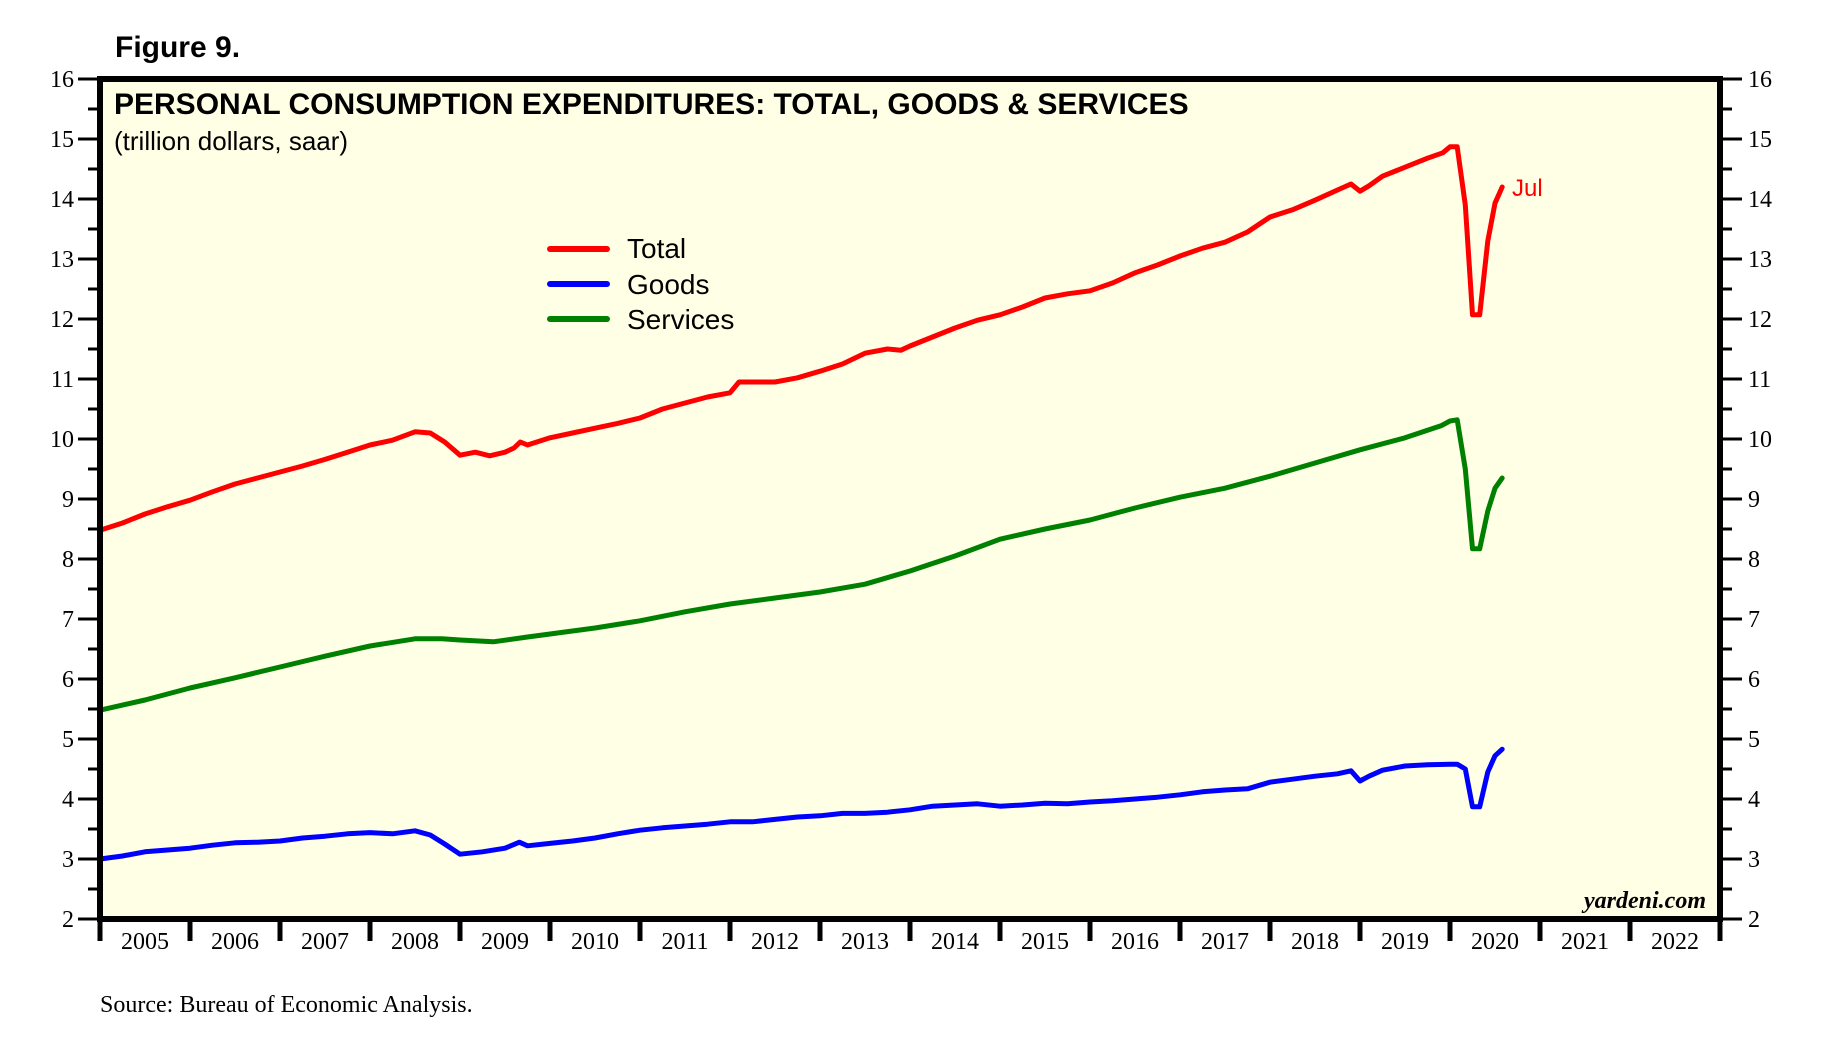 This screenshot has height=1053, width=1827. I want to click on x-tick-label: 2017, so click(1225, 942).